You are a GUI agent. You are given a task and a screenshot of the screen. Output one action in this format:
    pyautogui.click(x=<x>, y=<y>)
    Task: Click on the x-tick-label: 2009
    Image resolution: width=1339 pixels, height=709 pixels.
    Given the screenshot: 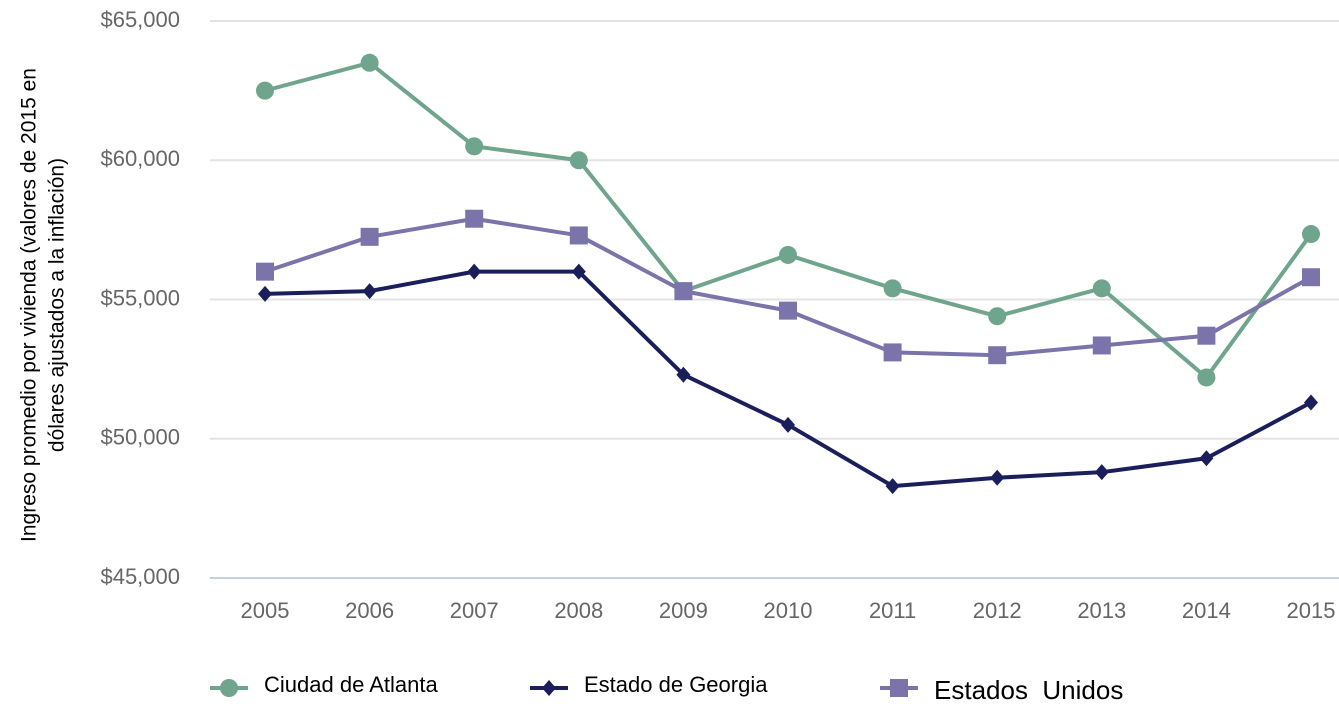 What is the action you would take?
    pyautogui.click(x=683, y=610)
    